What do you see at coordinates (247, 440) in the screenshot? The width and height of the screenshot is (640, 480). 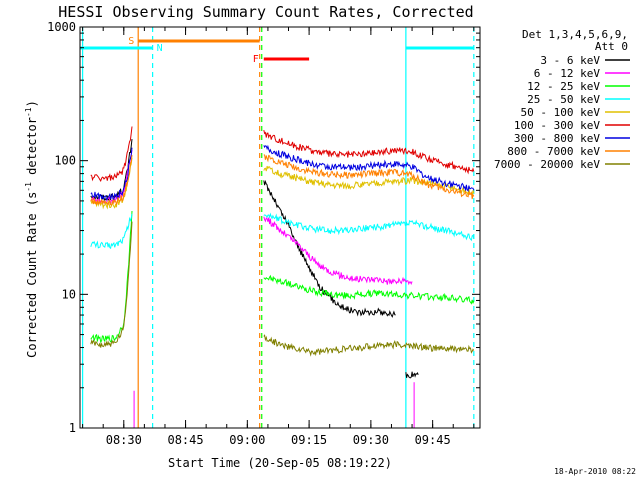 I see `x-tick-label-2: 09:00` at bounding box center [247, 440].